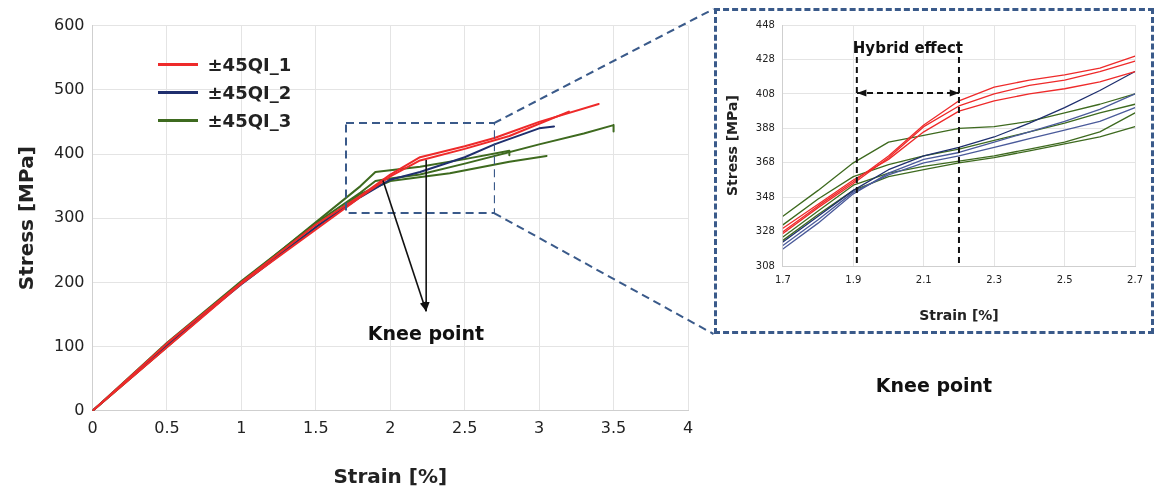  Describe the element at coordinates (688, 427) in the screenshot. I see `x-tick-label: 4` at that location.